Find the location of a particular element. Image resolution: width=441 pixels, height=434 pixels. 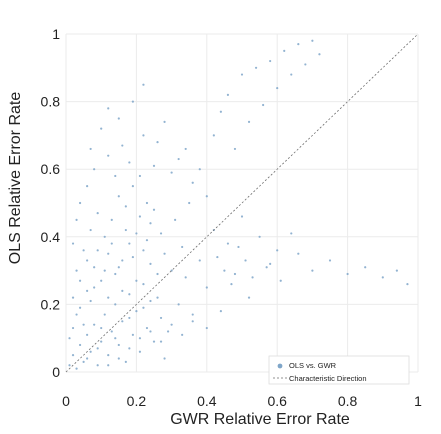

legend-entry-points: OLS vs. GWR is located at coordinates (313, 365).